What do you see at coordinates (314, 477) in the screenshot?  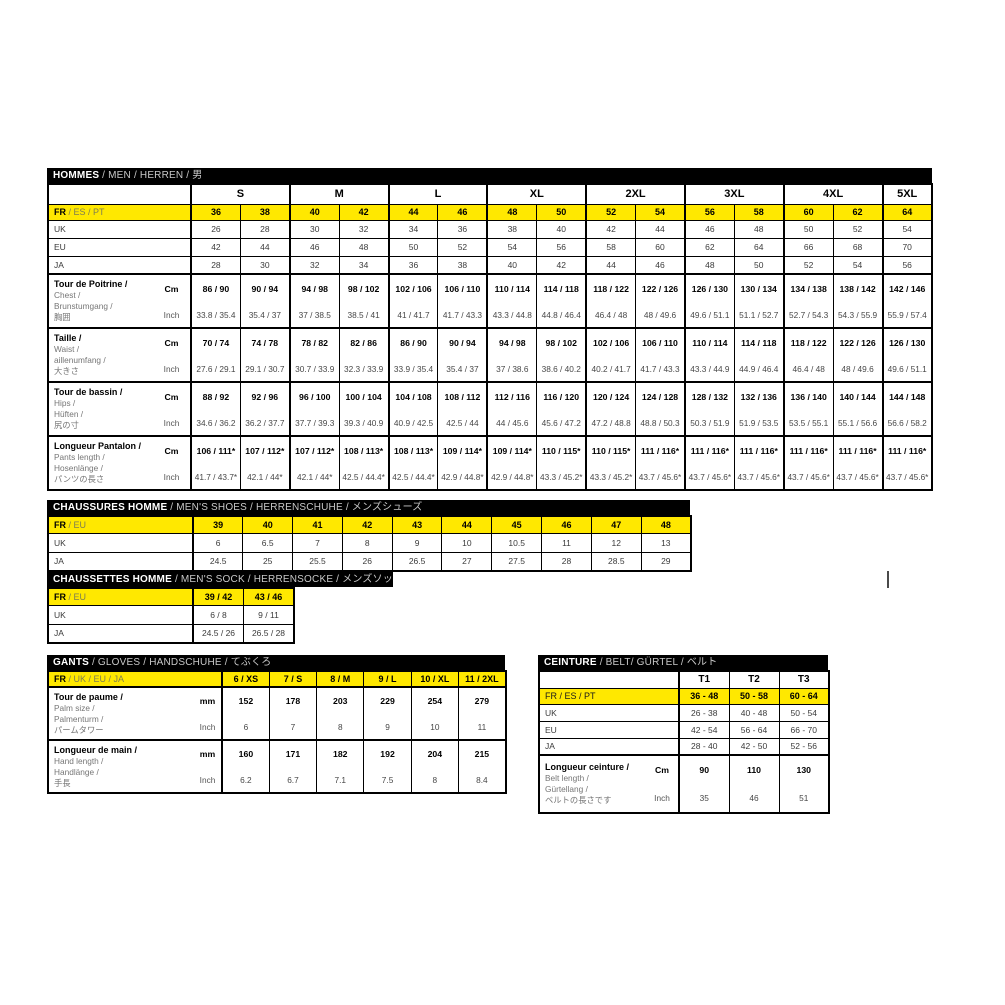 I see `pants-inch-value: 42.1 / 44*` at bounding box center [314, 477].